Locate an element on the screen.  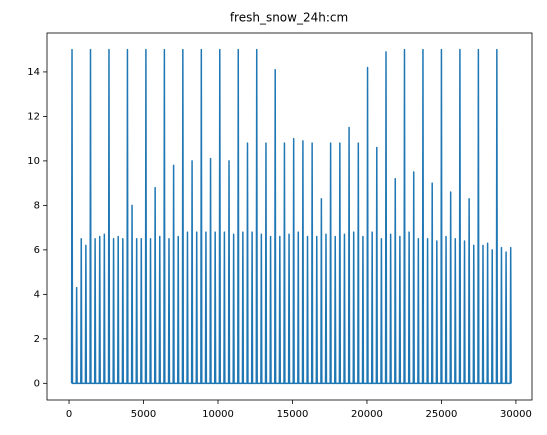
x-tick-label: 30000 is located at coordinates (516, 414).